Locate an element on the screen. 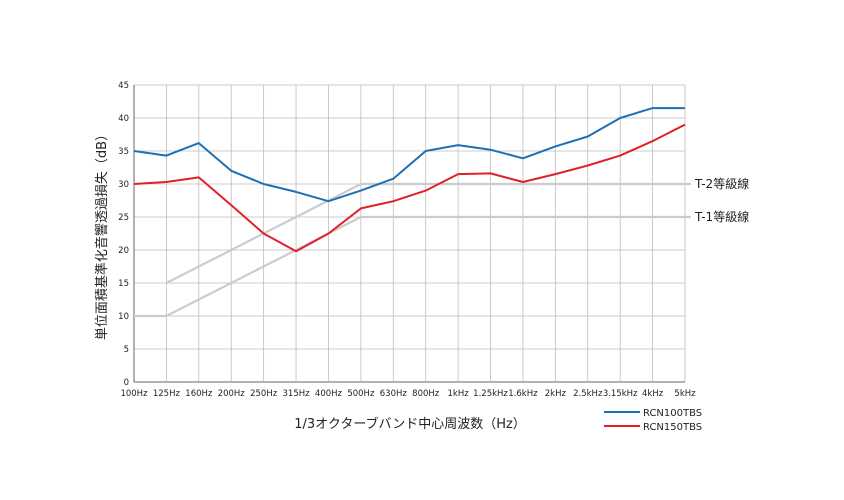  y-tick-label: 25 is located at coordinates (123, 218).